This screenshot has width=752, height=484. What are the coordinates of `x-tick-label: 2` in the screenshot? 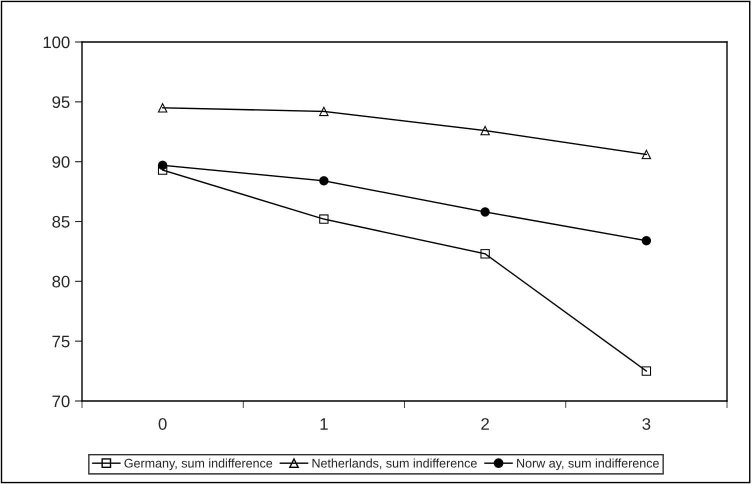 It's located at (485, 424).